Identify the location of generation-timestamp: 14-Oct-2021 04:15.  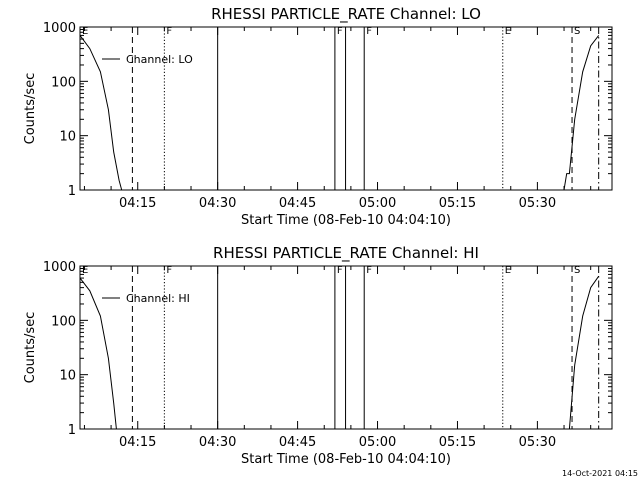
(600, 473).